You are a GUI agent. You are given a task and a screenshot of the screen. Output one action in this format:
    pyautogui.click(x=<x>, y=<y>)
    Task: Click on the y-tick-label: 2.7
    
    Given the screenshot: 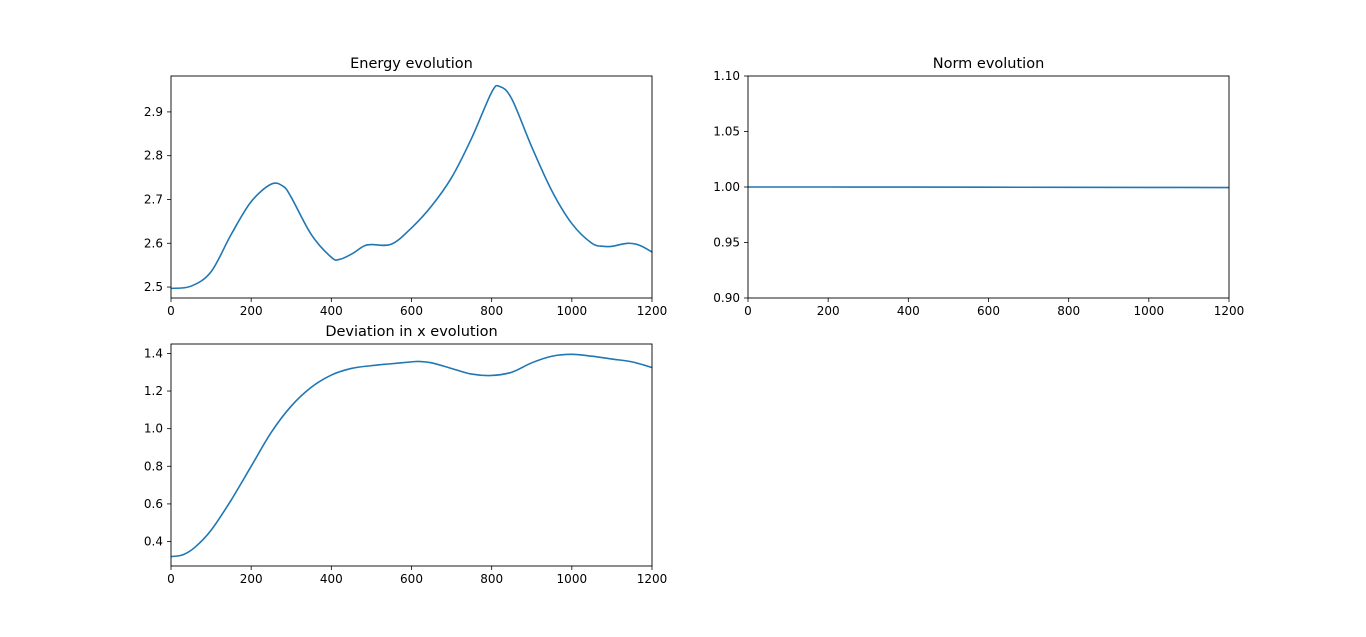 What is the action you would take?
    pyautogui.click(x=153, y=199)
    